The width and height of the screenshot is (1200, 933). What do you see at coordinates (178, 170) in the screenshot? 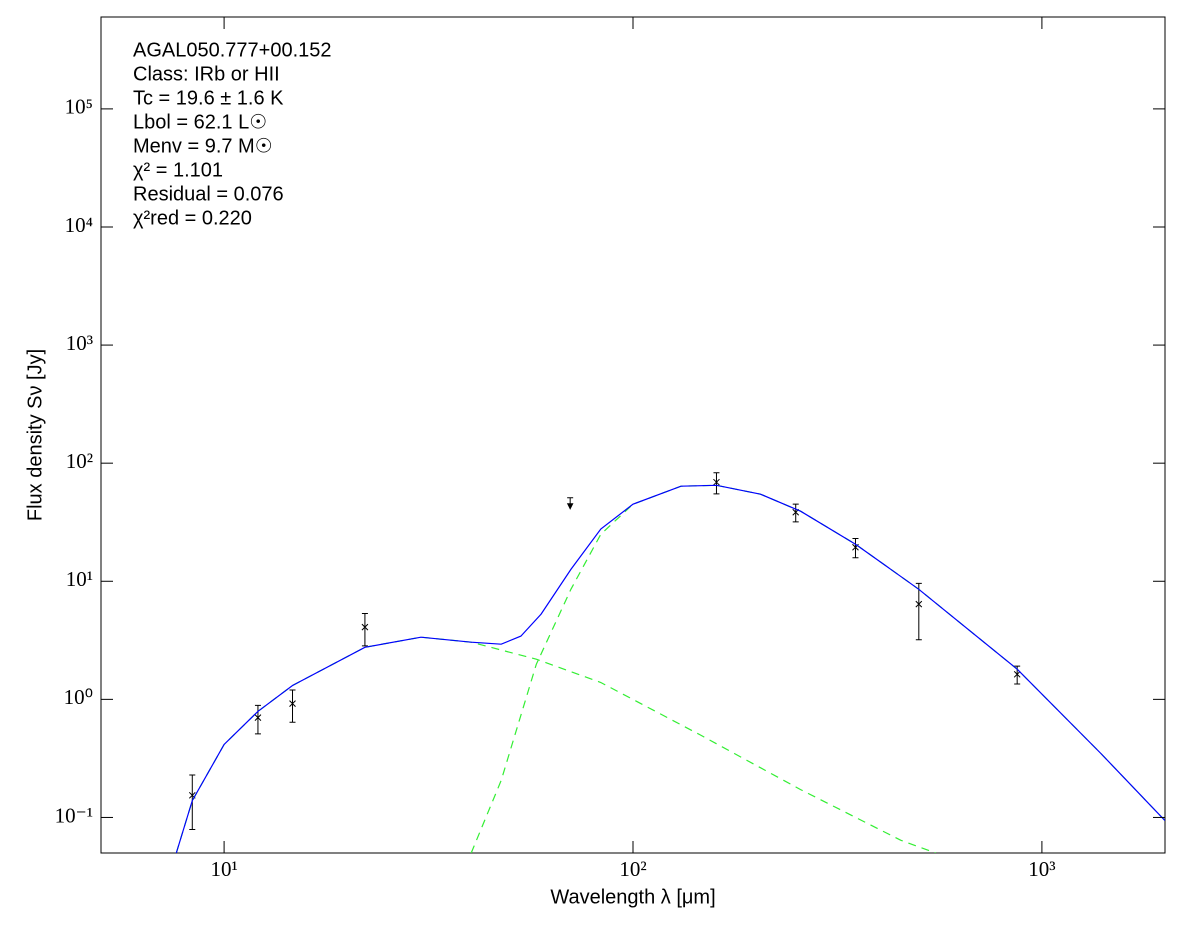
I see `annotation: χ² = 1.101` at bounding box center [178, 170].